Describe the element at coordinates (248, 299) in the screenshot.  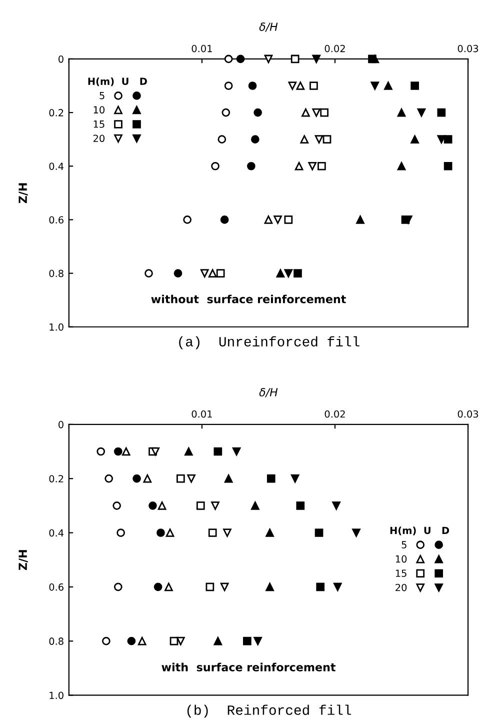
I see `annotation: without surface reinforcement` at that location.